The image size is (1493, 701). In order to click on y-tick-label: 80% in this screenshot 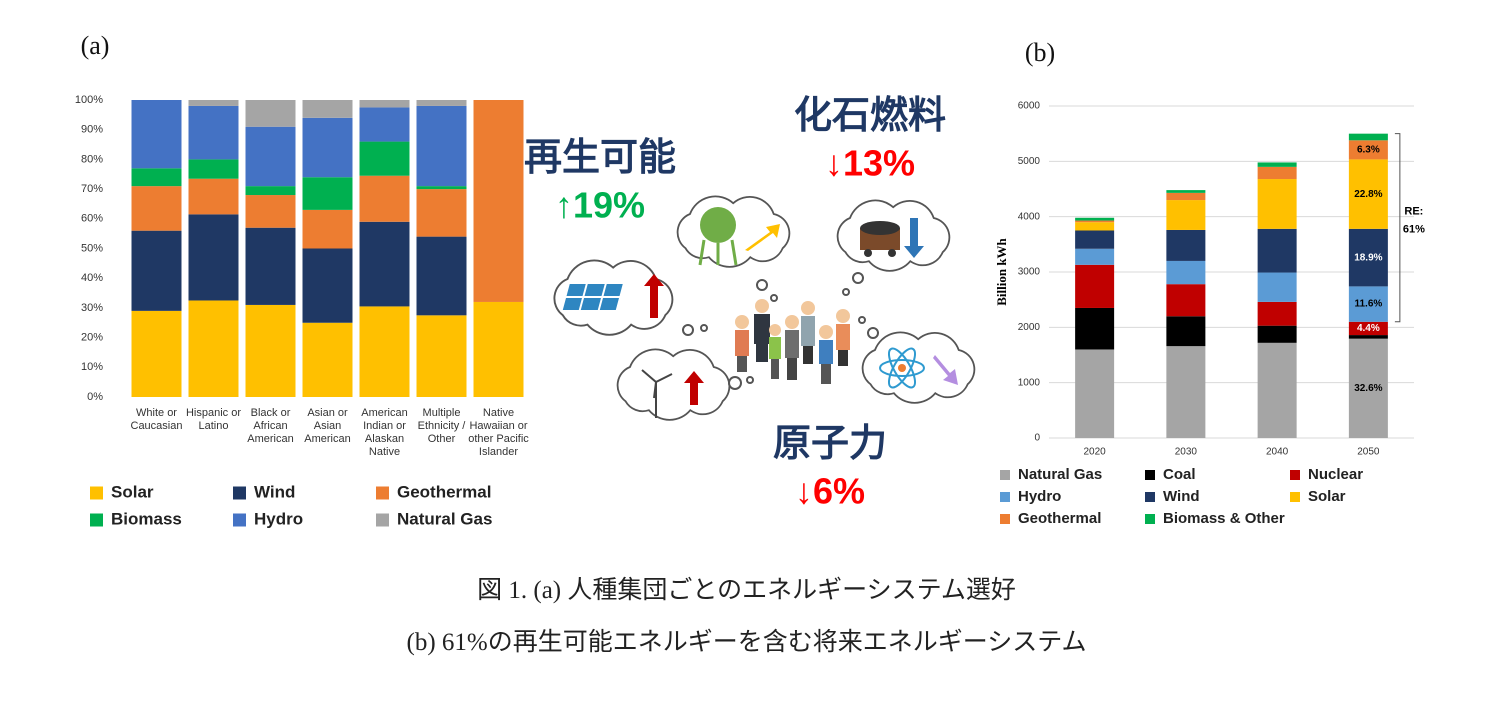, I will do `click(92, 159)`.